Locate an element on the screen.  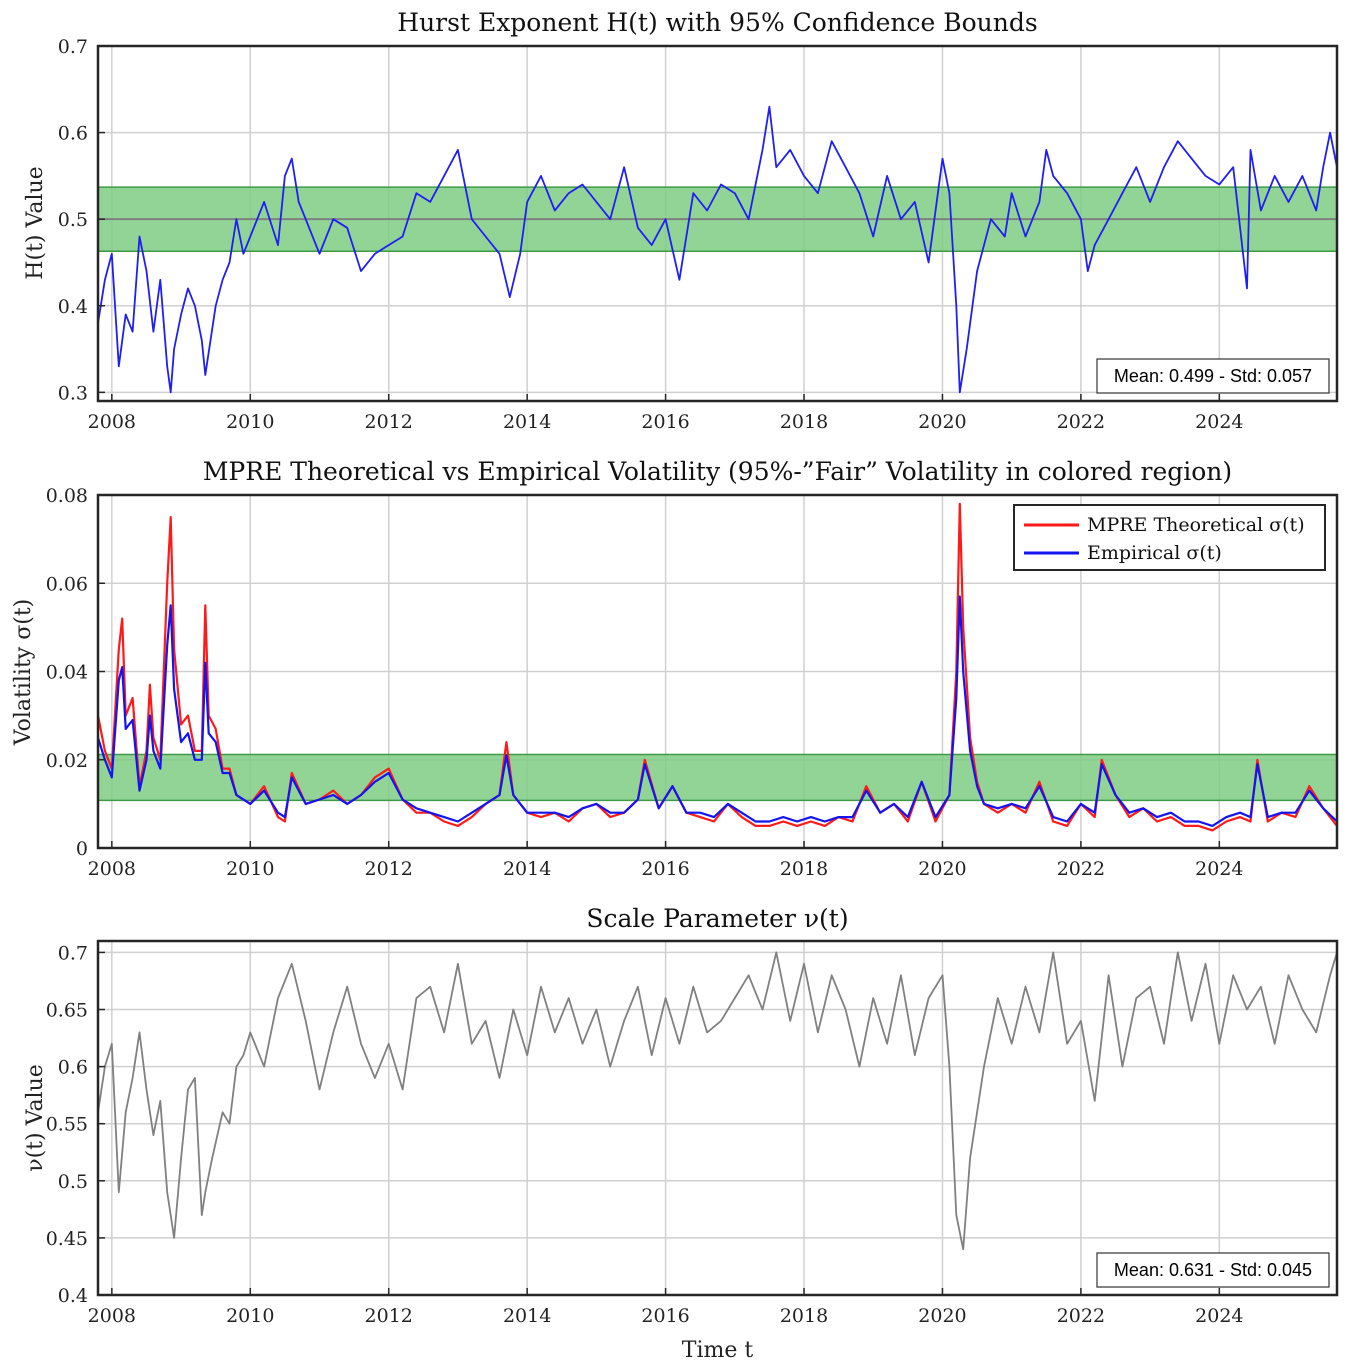
chart-title: Scale Parameter ν(t) is located at coordinates (717, 918).